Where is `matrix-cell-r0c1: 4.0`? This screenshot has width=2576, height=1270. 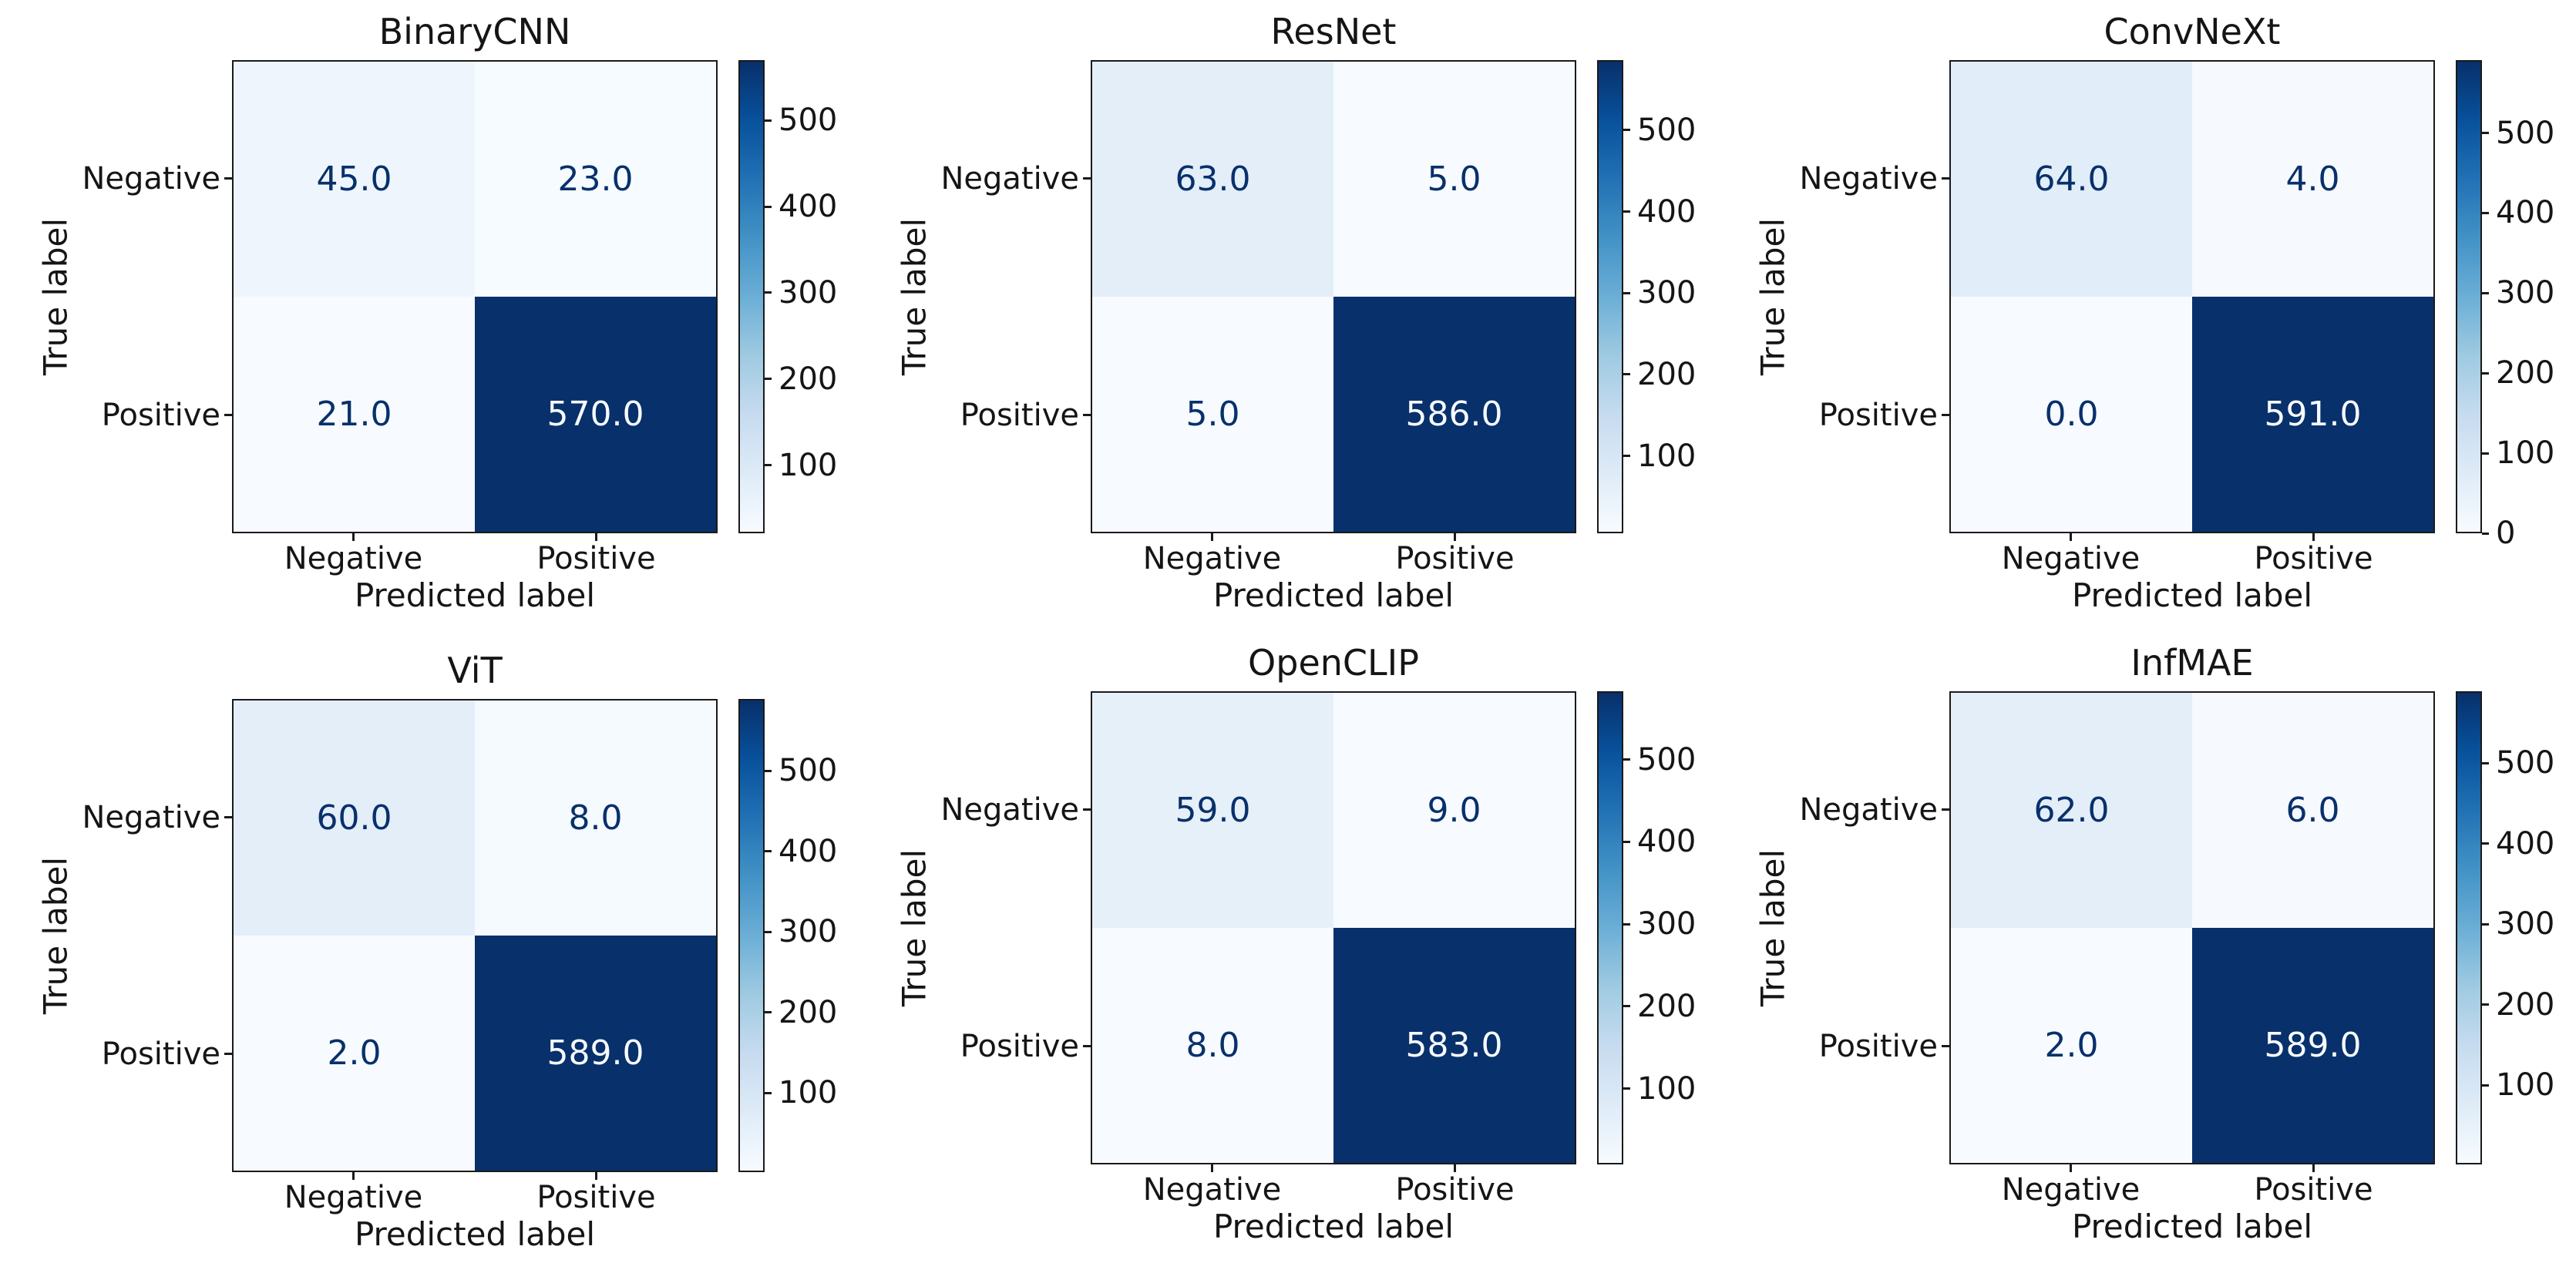
matrix-cell-r0c1: 4.0 is located at coordinates (2312, 180).